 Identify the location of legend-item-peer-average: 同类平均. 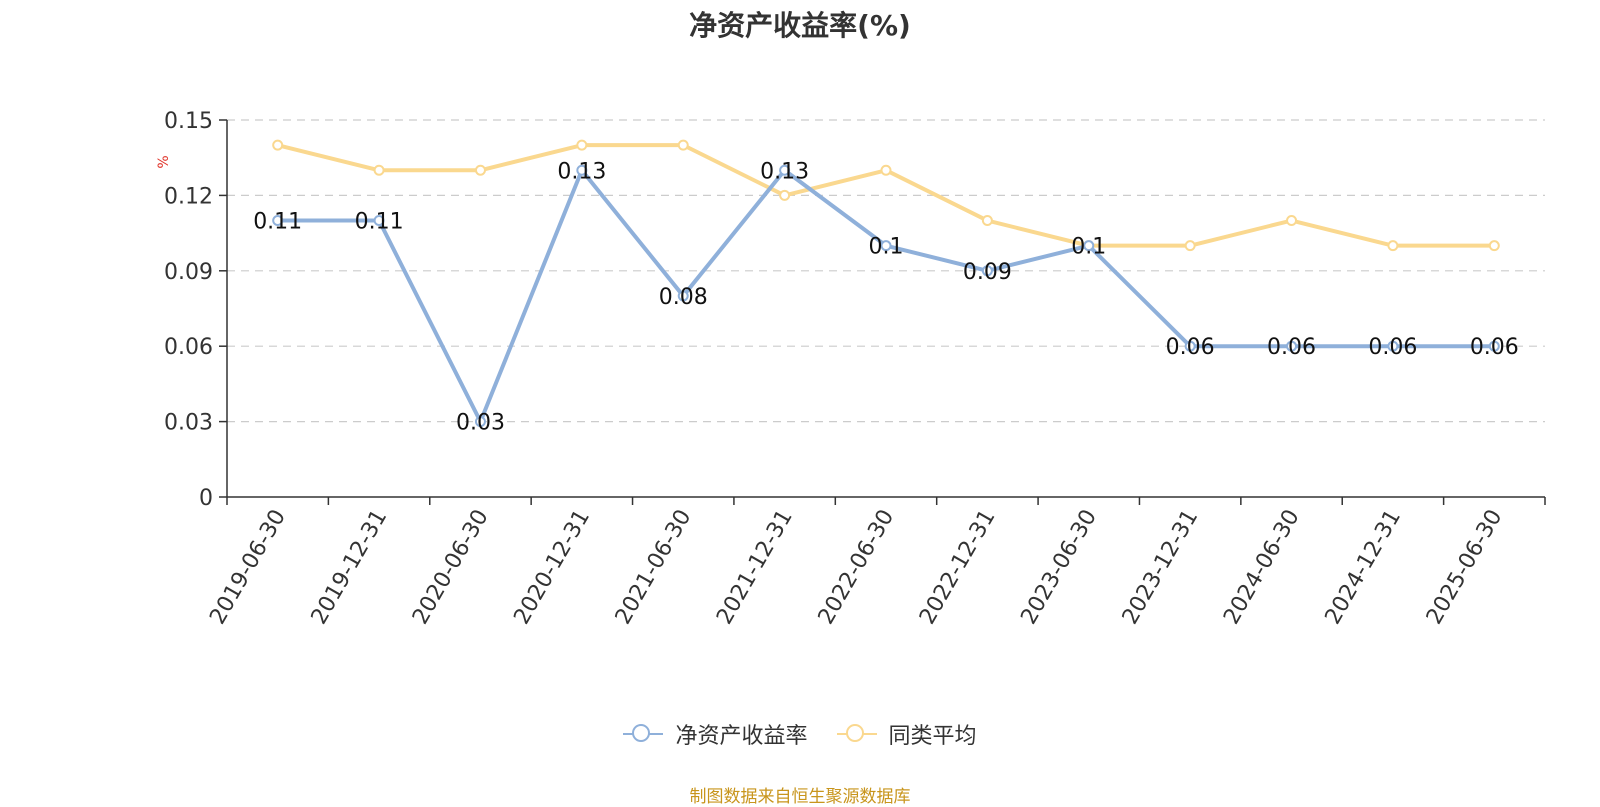
(906, 734).